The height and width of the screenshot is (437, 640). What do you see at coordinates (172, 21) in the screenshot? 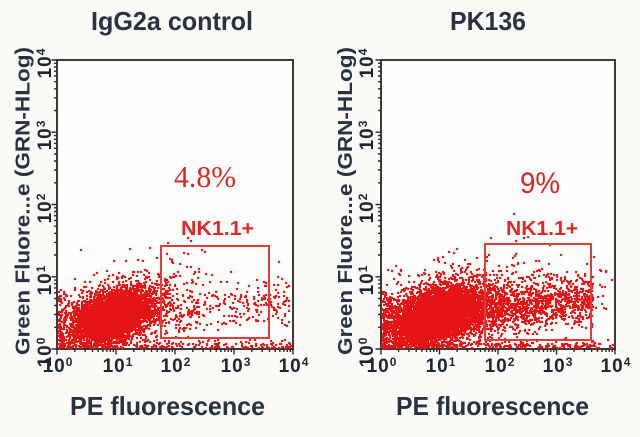
I see `svg-text: IgG2a control` at bounding box center [172, 21].